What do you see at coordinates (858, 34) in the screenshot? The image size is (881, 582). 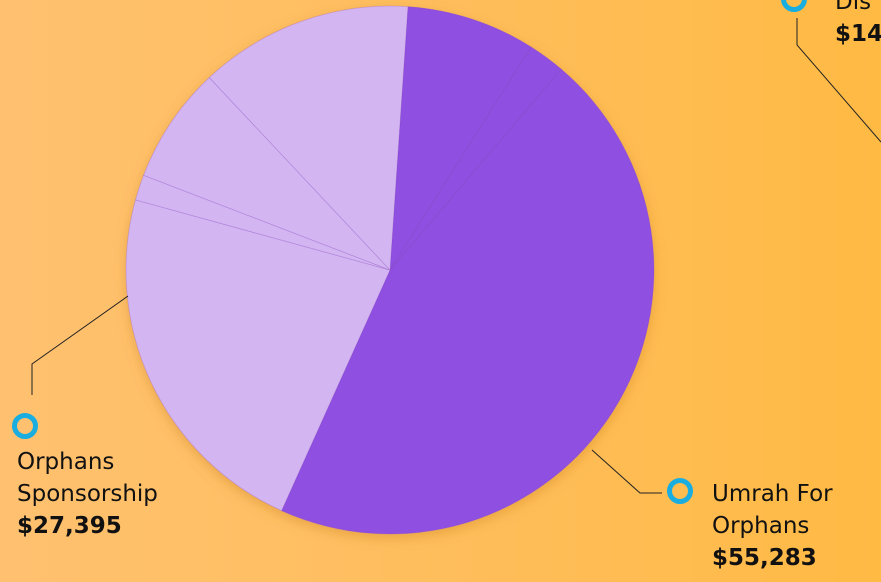 I see `annotation-text: $14` at bounding box center [858, 34].